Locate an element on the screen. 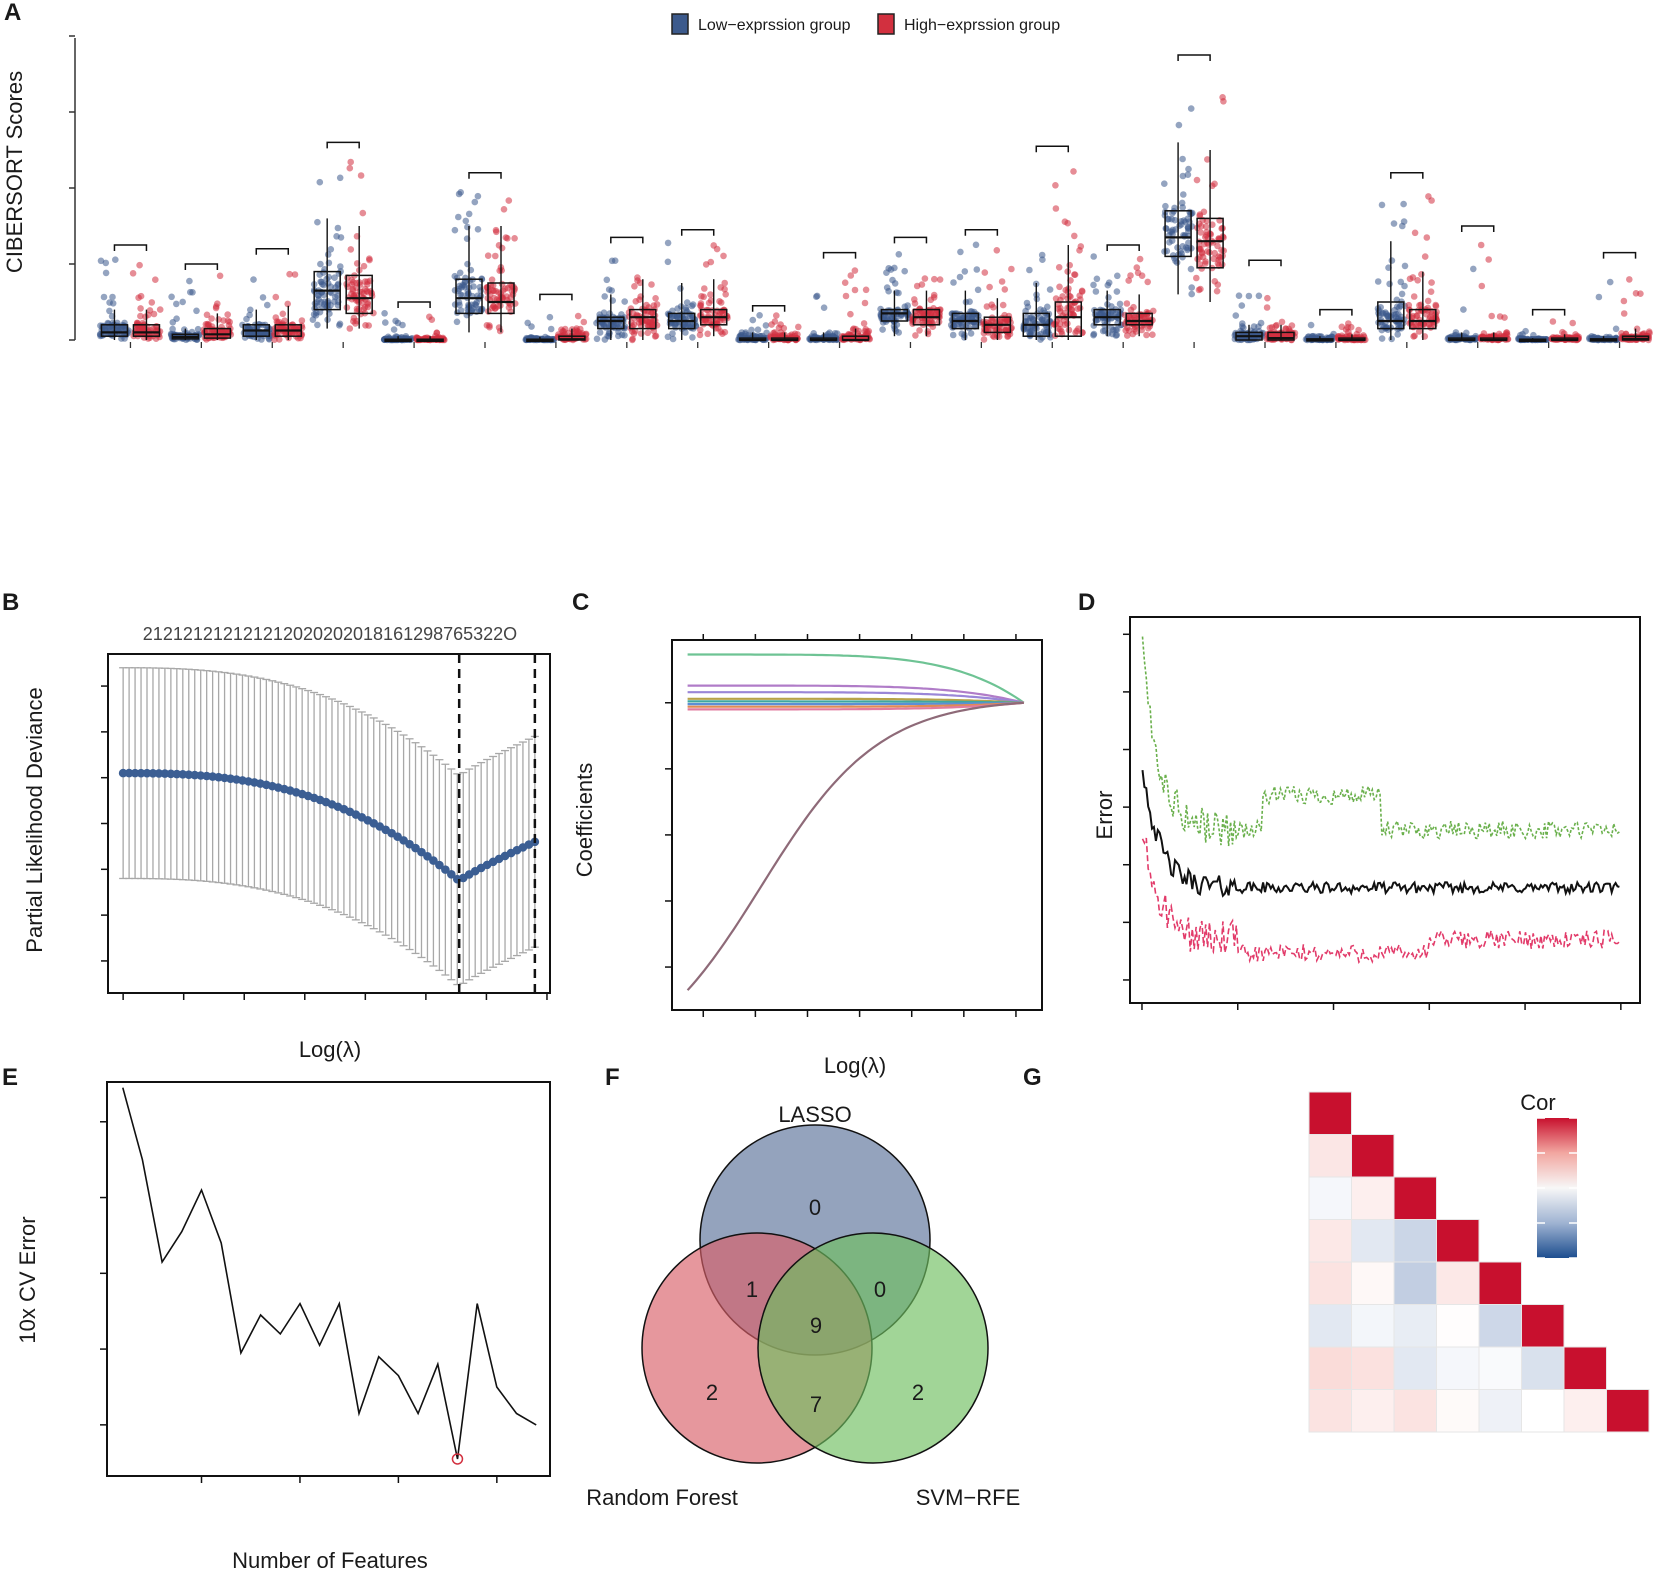 The width and height of the screenshot is (1654, 1585). e-cv-line is located at coordinates (329, 1273).